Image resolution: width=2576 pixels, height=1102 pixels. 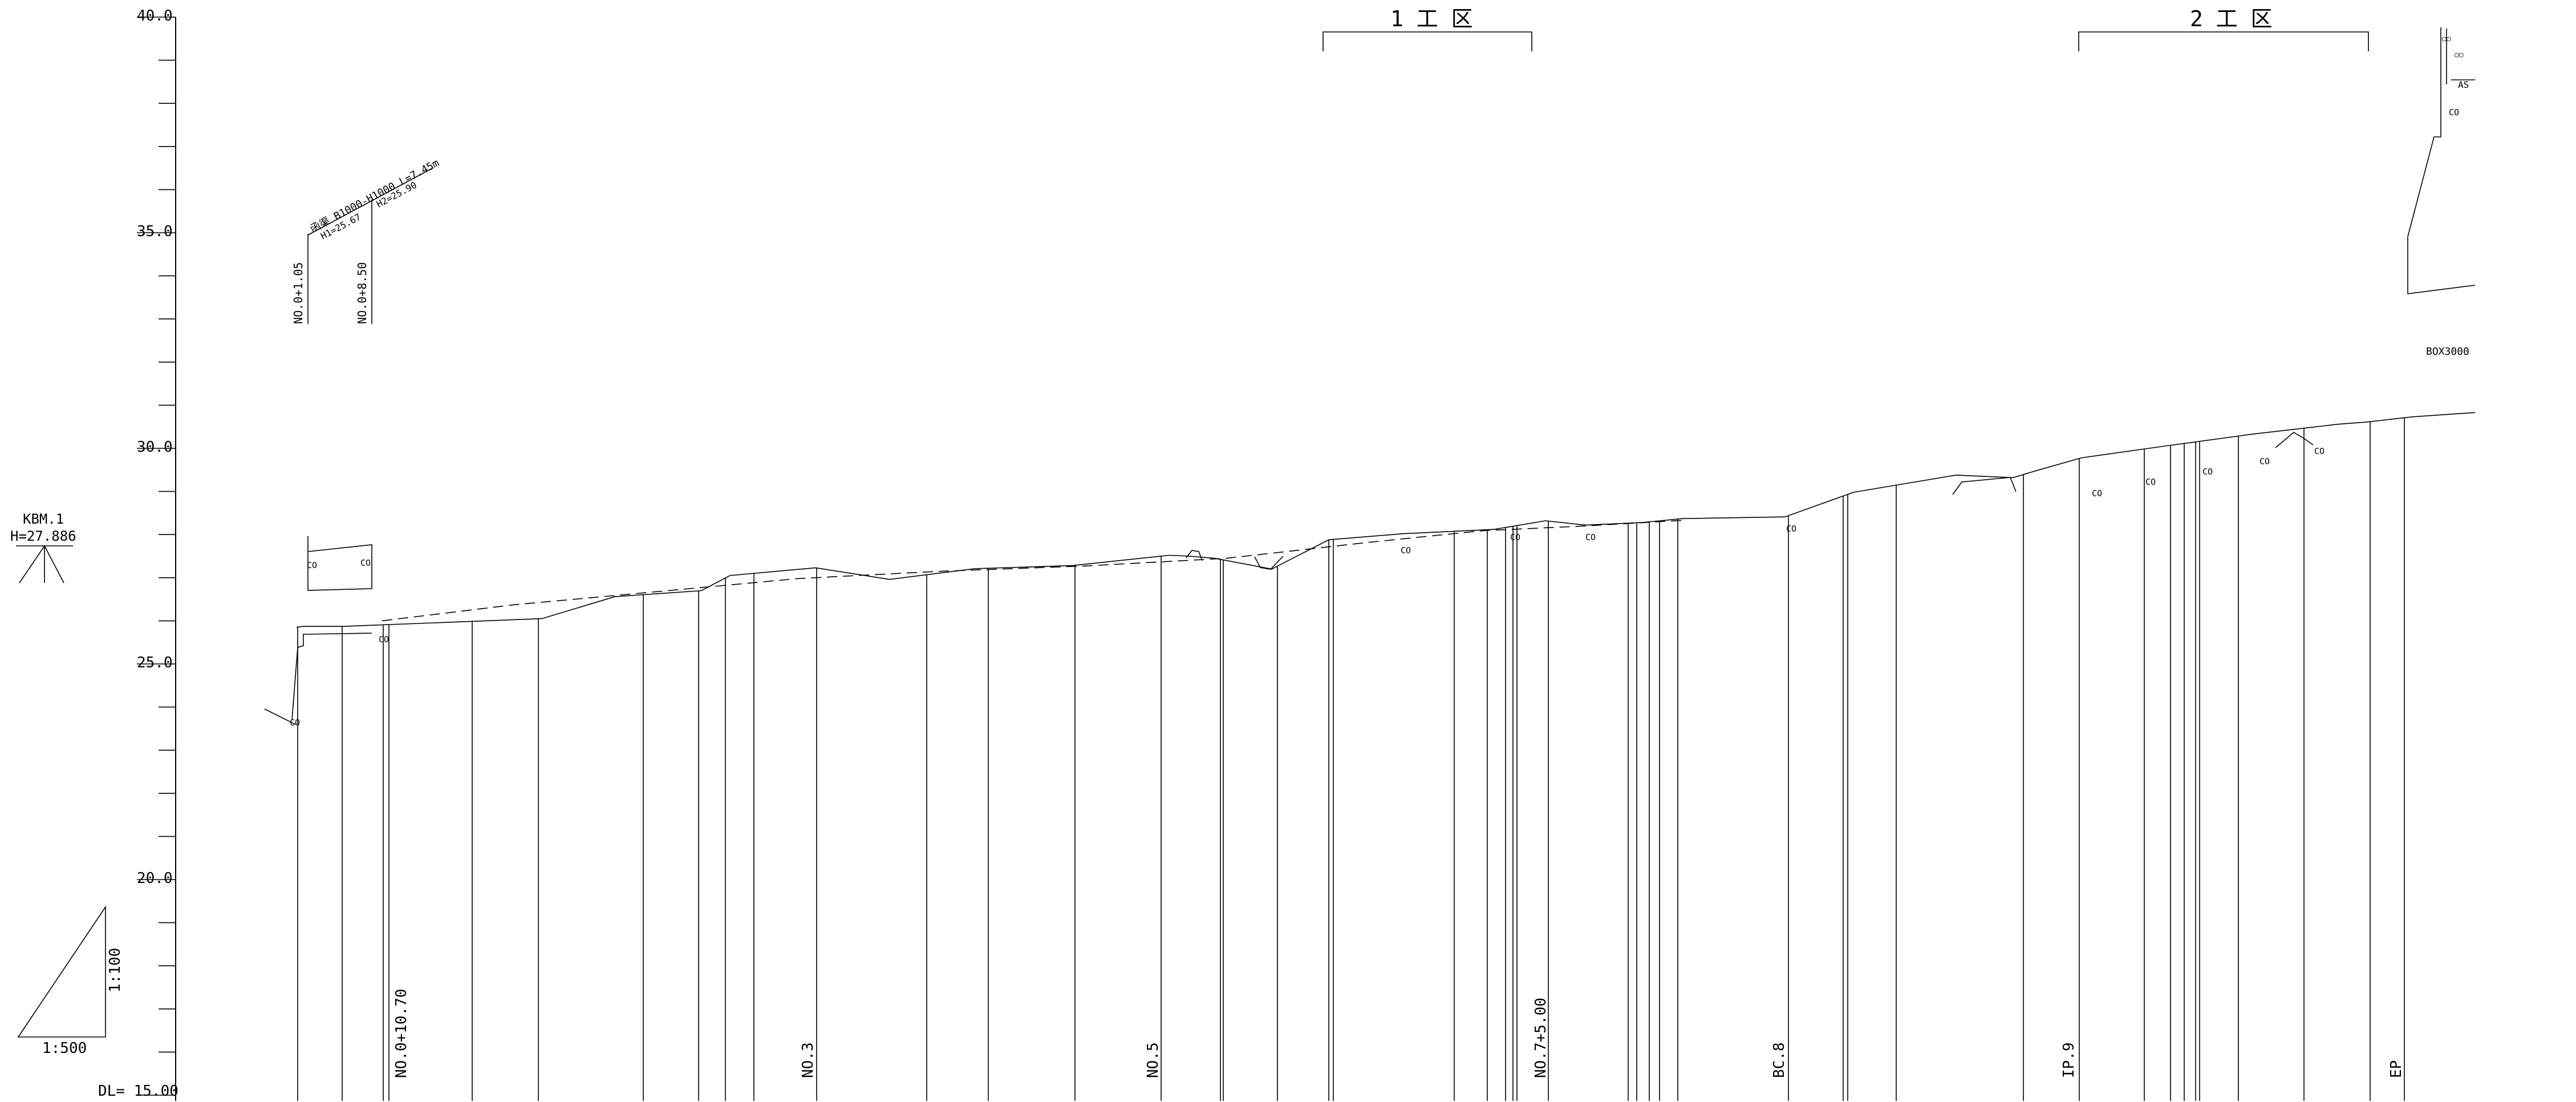 I want to click on section-2: 2 工 区, so click(x=2223, y=28).